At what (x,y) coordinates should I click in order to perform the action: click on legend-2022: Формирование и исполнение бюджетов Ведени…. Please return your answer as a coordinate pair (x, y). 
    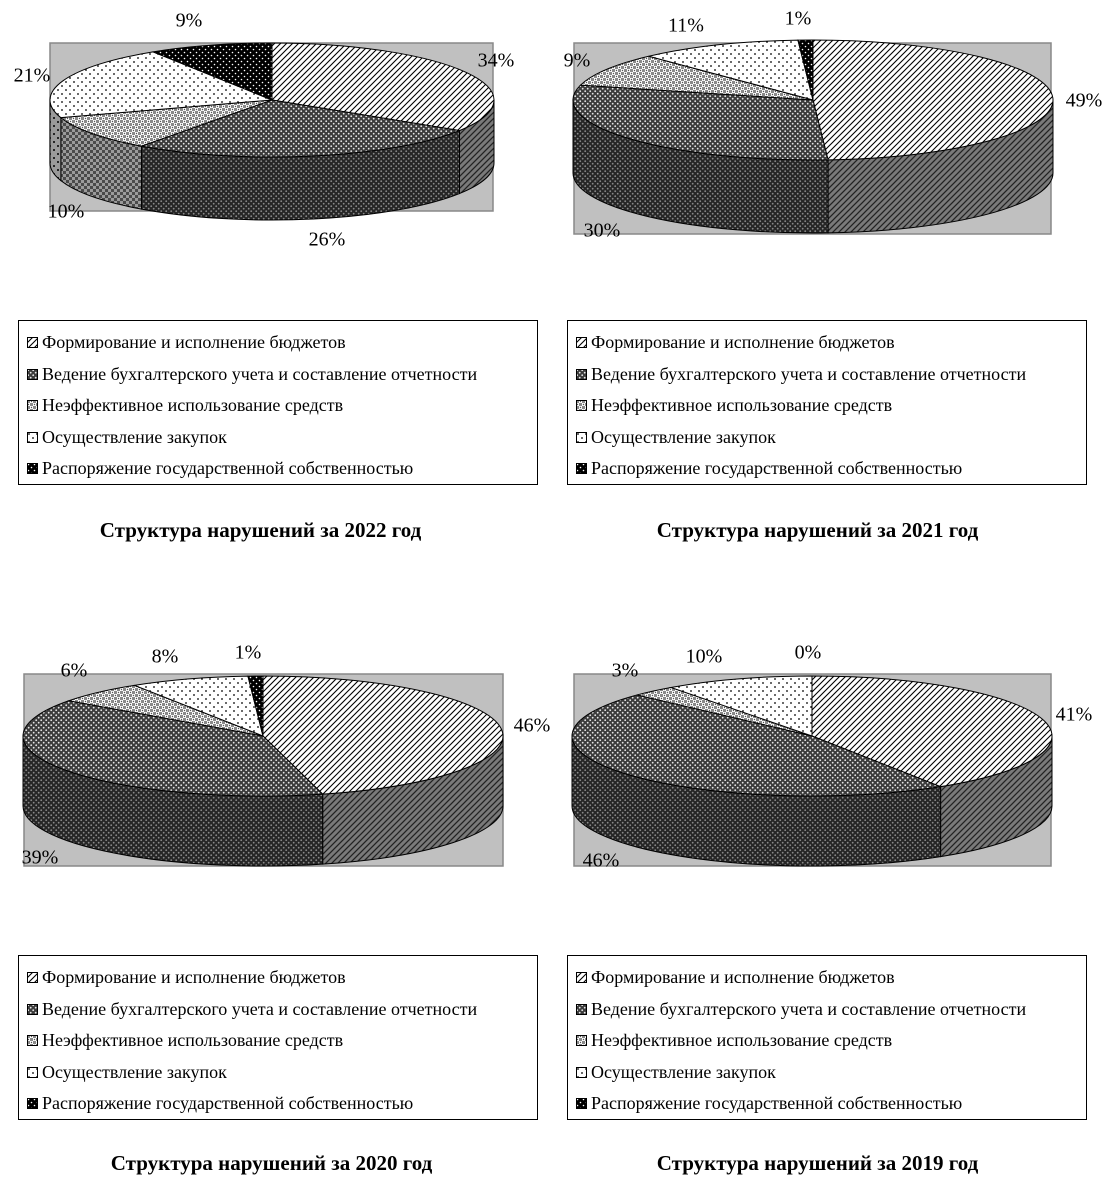
    Looking at the image, I should click on (278, 402).